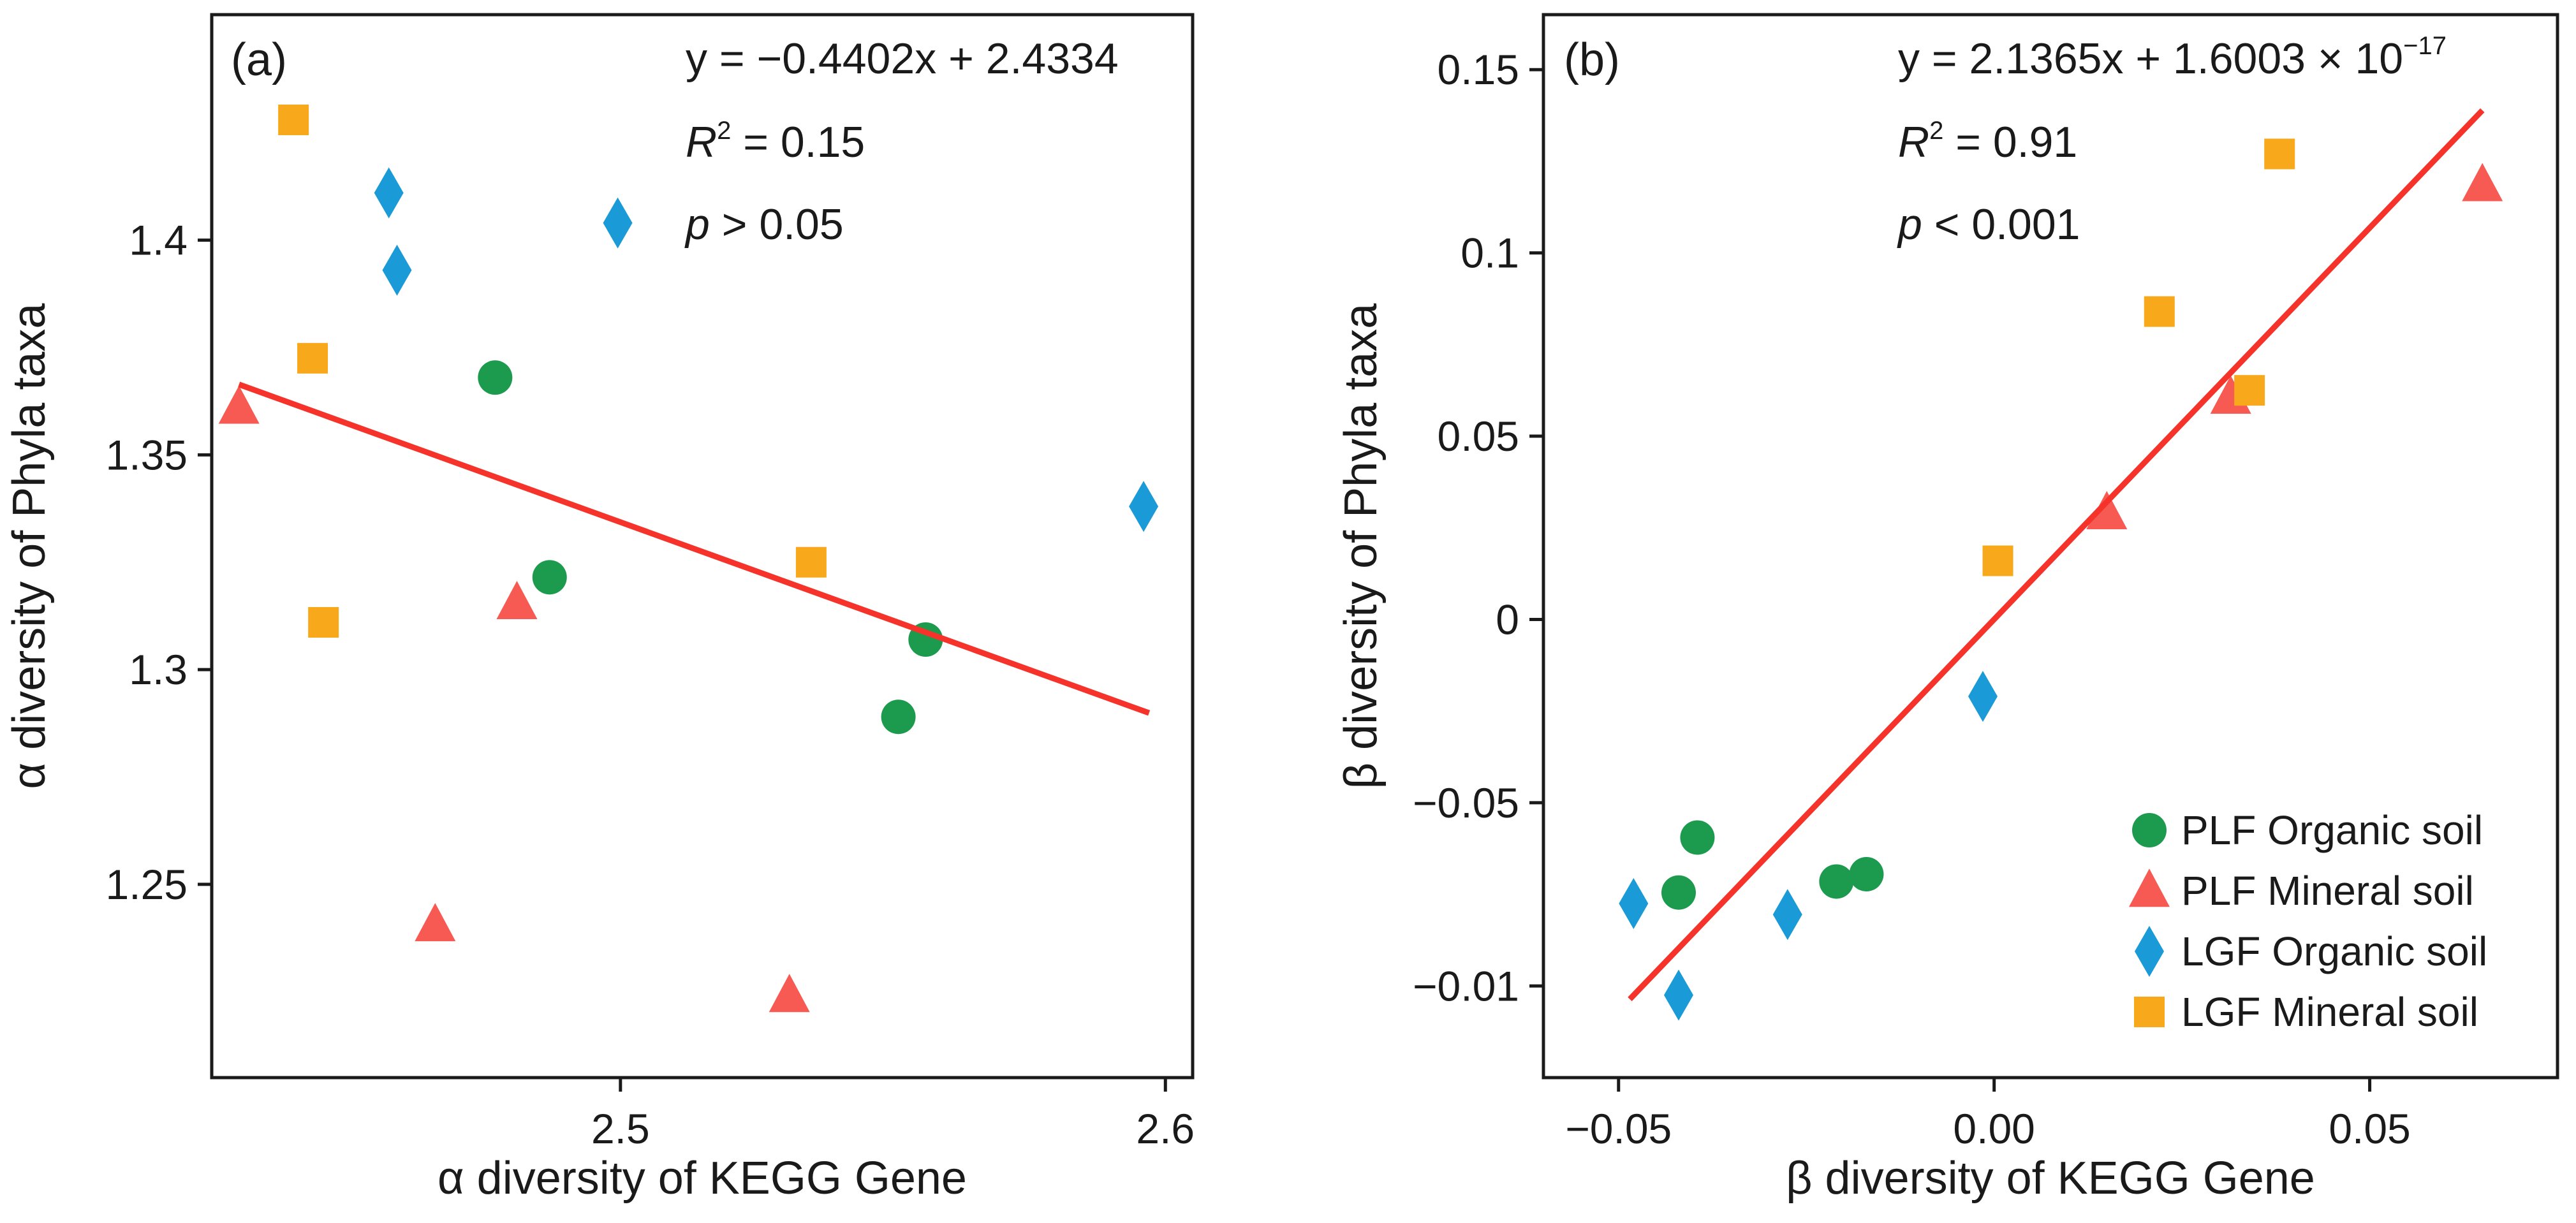 The height and width of the screenshot is (1223, 2576). I want to click on y-tick-label: 1.3, so click(158, 669).